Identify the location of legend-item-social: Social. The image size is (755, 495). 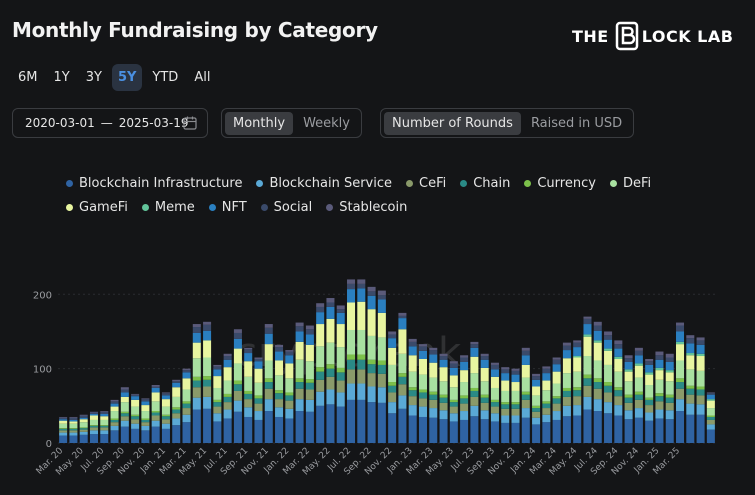
(286, 207).